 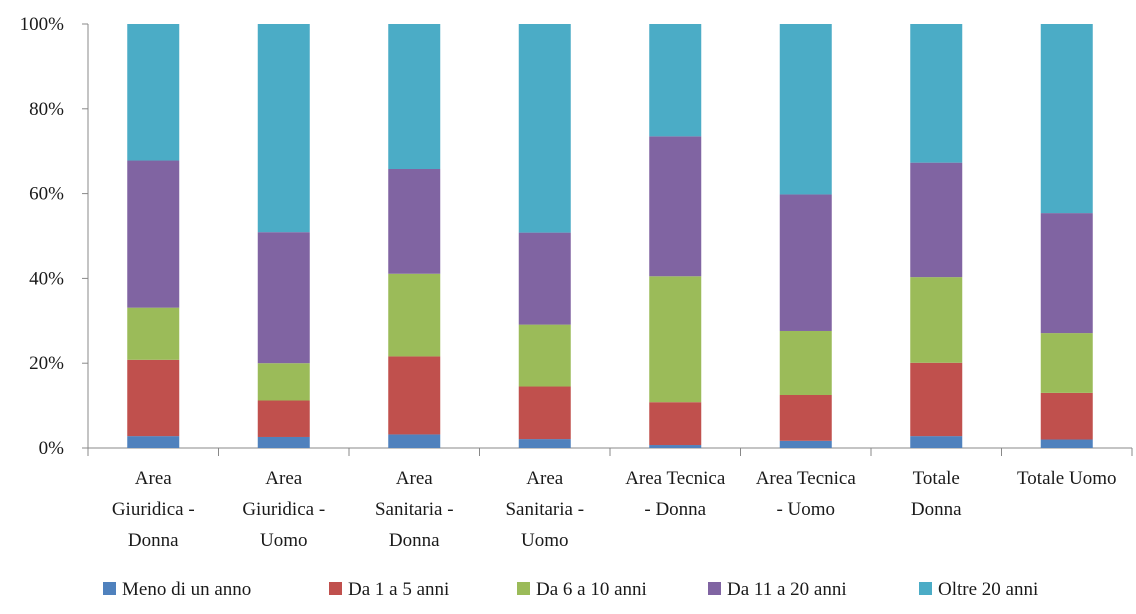 I want to click on legend-label: Da 1 a 5 anni, so click(x=398, y=589).